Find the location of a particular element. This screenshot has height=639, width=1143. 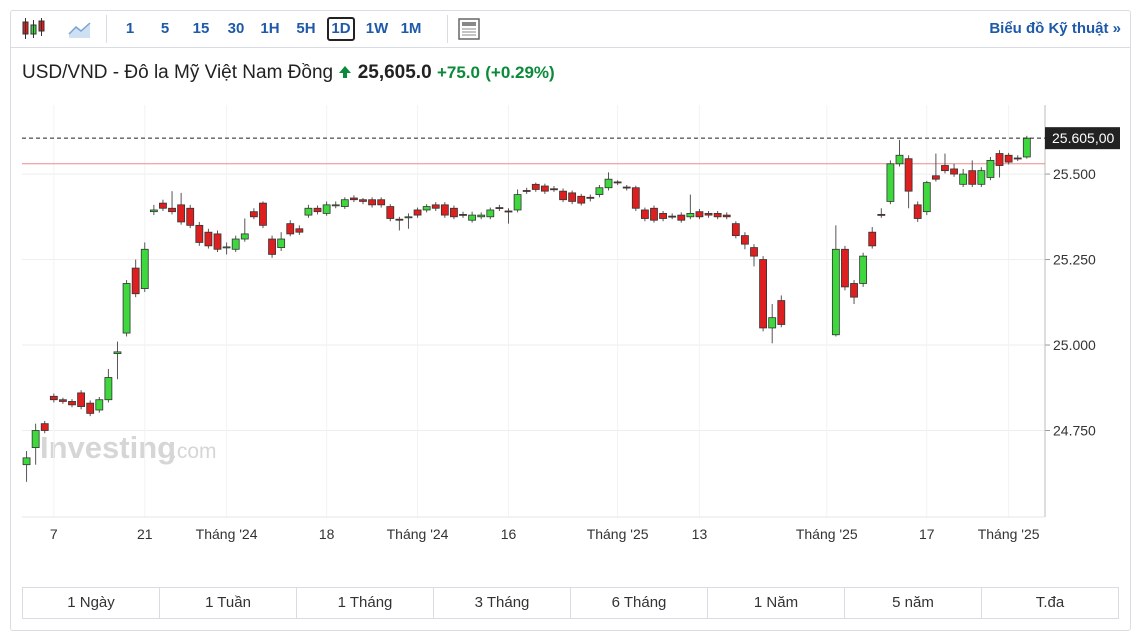

price: 25,605.0 is located at coordinates (394, 72).